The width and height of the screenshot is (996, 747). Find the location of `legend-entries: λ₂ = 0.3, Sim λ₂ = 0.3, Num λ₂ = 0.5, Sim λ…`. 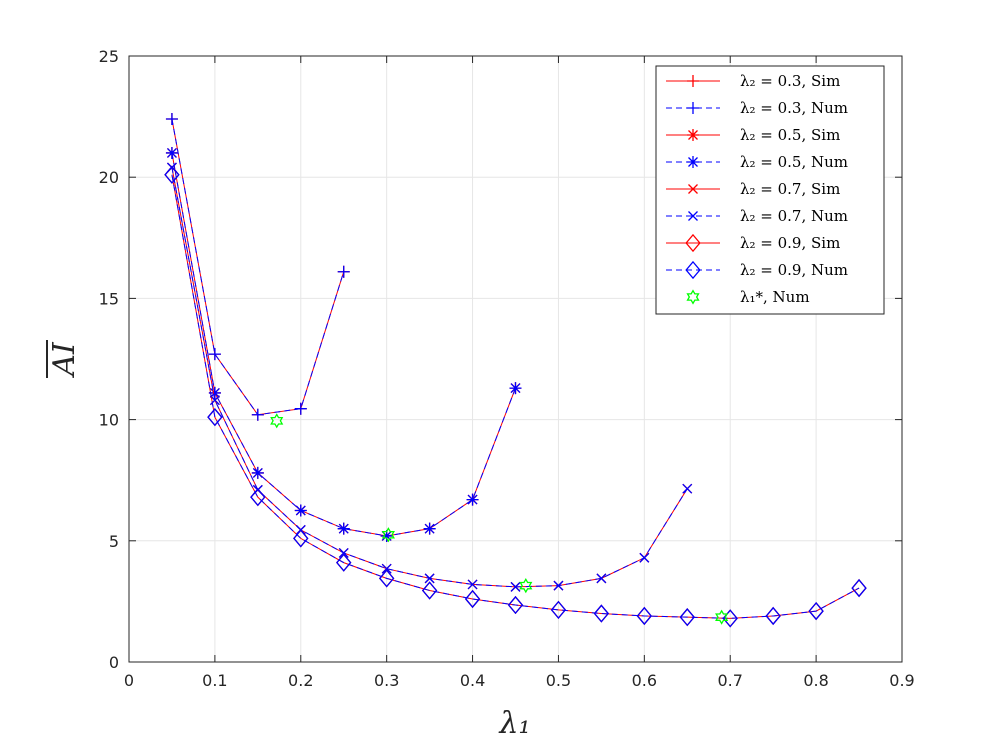

legend-entries: λ₂ = 0.3, Sim λ₂ = 0.3, Num λ₂ = 0.5, Sim λ… is located at coordinates (757, 189).